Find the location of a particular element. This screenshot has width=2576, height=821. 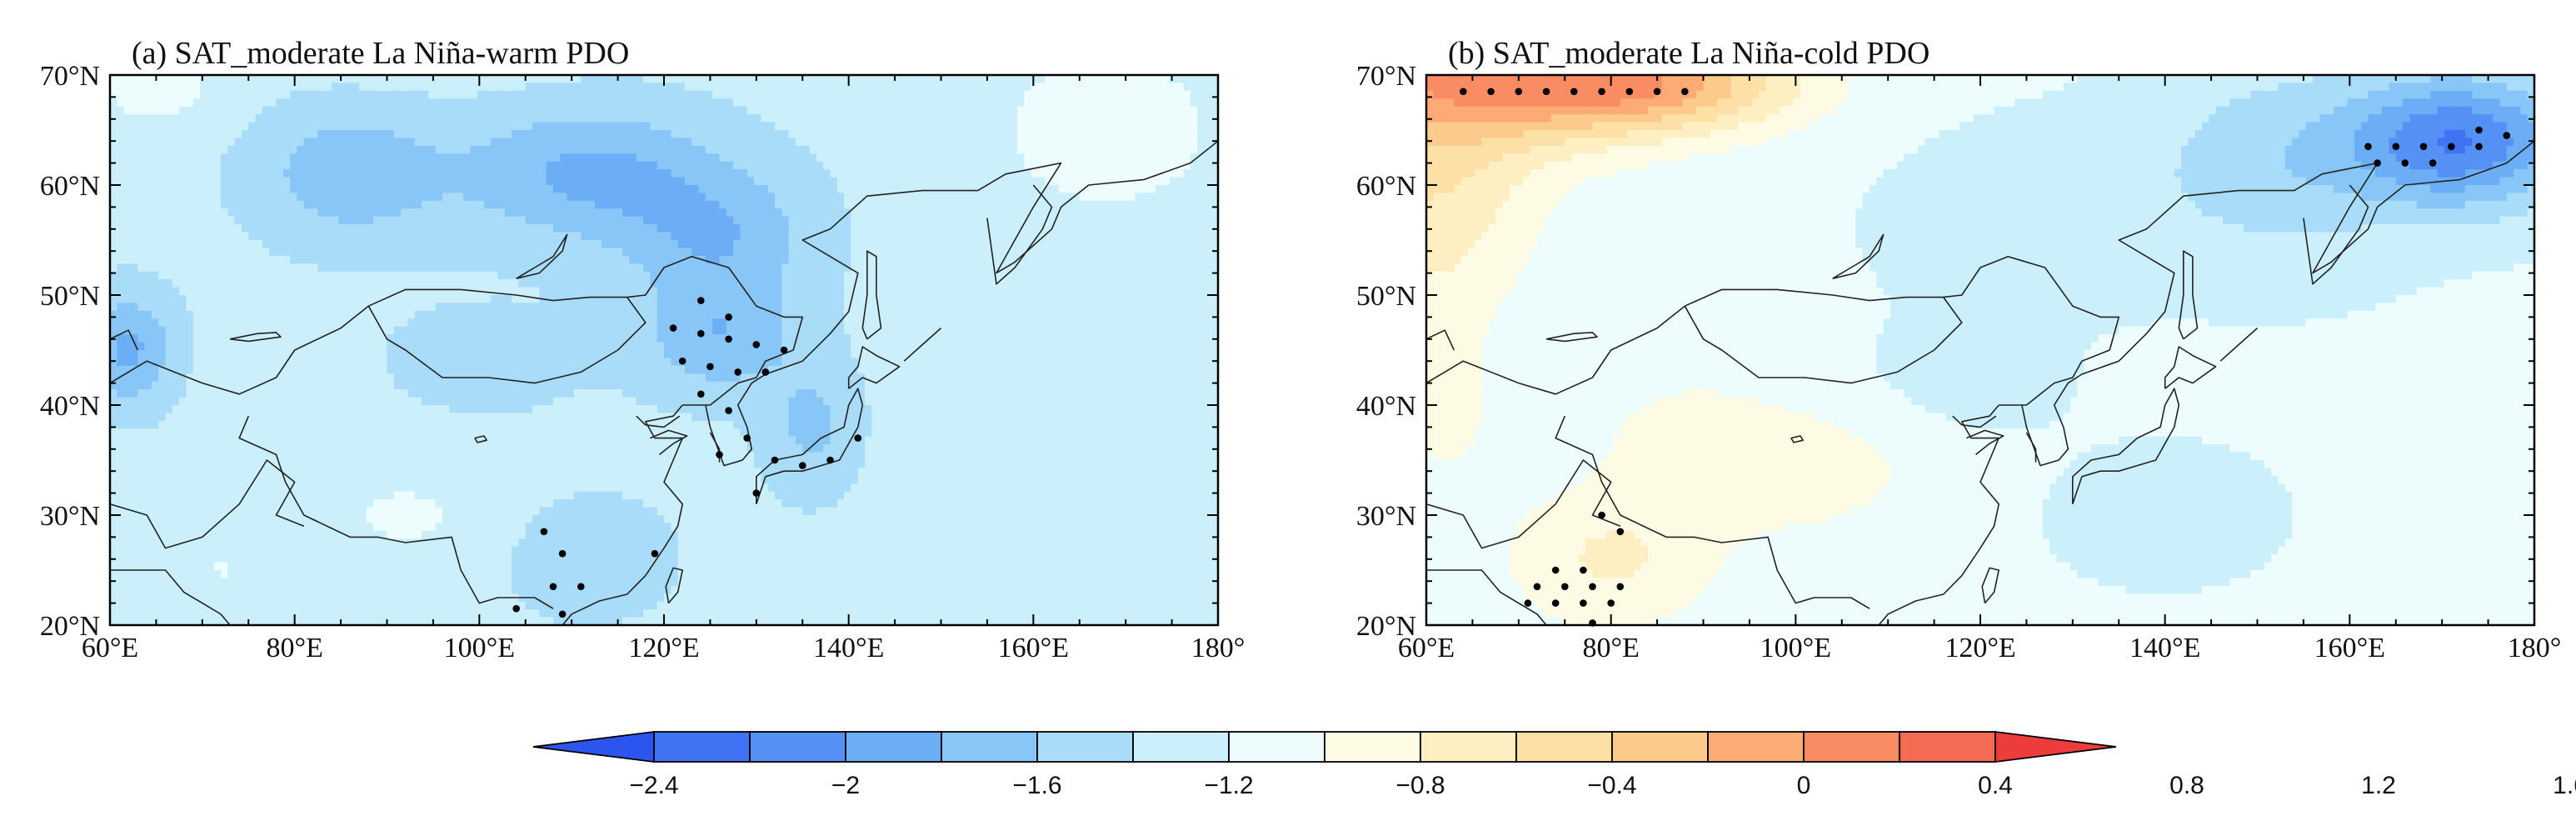

x-tick-label: 100°E is located at coordinates (1795, 648).